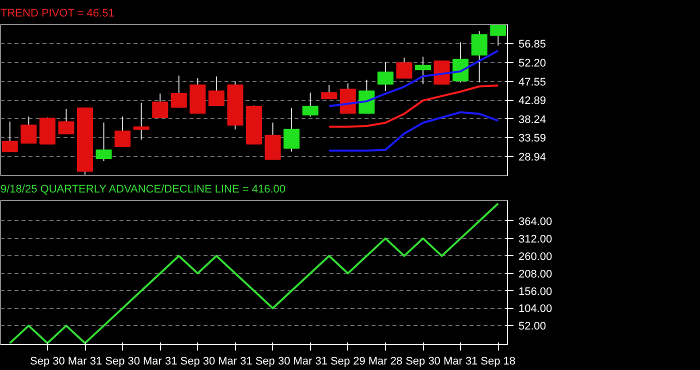 This screenshot has width=700, height=370. What do you see at coordinates (535, 292) in the screenshot?
I see `y-tick-label: 156.00` at bounding box center [535, 292].